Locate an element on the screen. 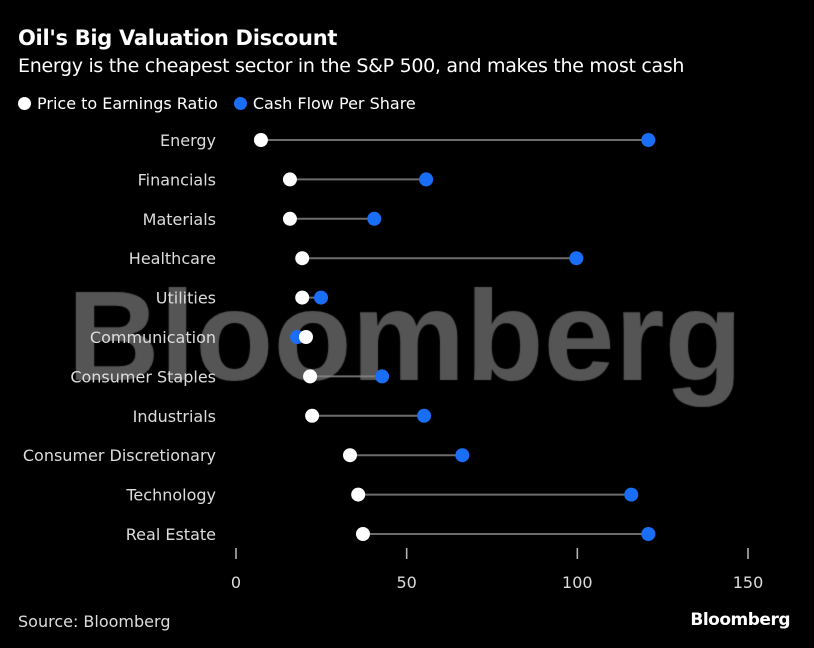  category-label: Technology is located at coordinates (170, 495).